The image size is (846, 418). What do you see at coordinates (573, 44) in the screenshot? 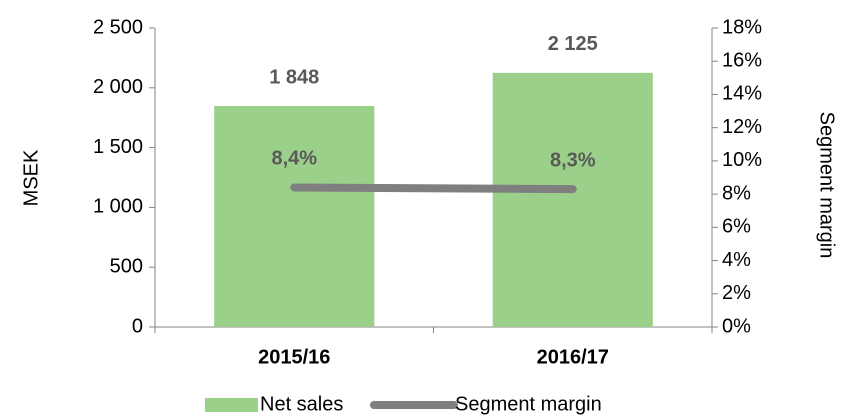
I see `data-label: 2 125` at bounding box center [573, 44].